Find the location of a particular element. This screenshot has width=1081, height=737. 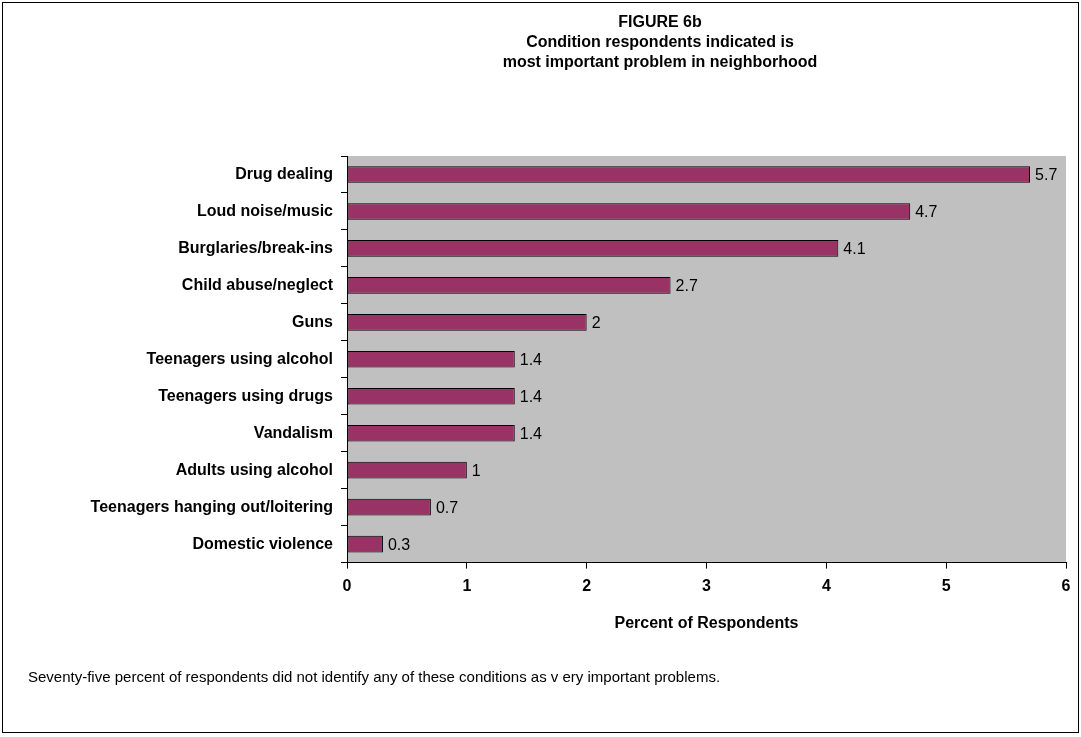

y-tick-label: Child abuse/neglect is located at coordinates (257, 284).